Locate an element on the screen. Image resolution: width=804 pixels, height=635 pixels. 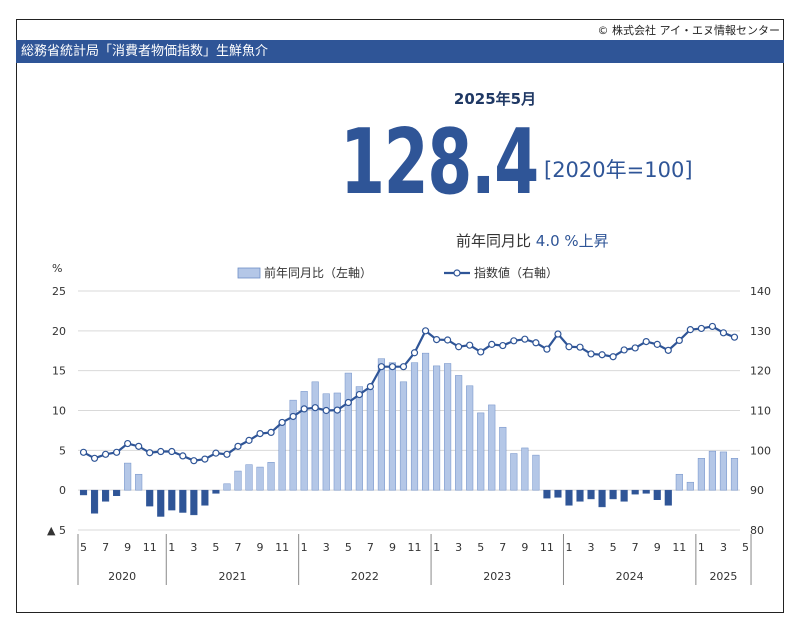
right-tick-label: 90 is located at coordinates (757, 490).